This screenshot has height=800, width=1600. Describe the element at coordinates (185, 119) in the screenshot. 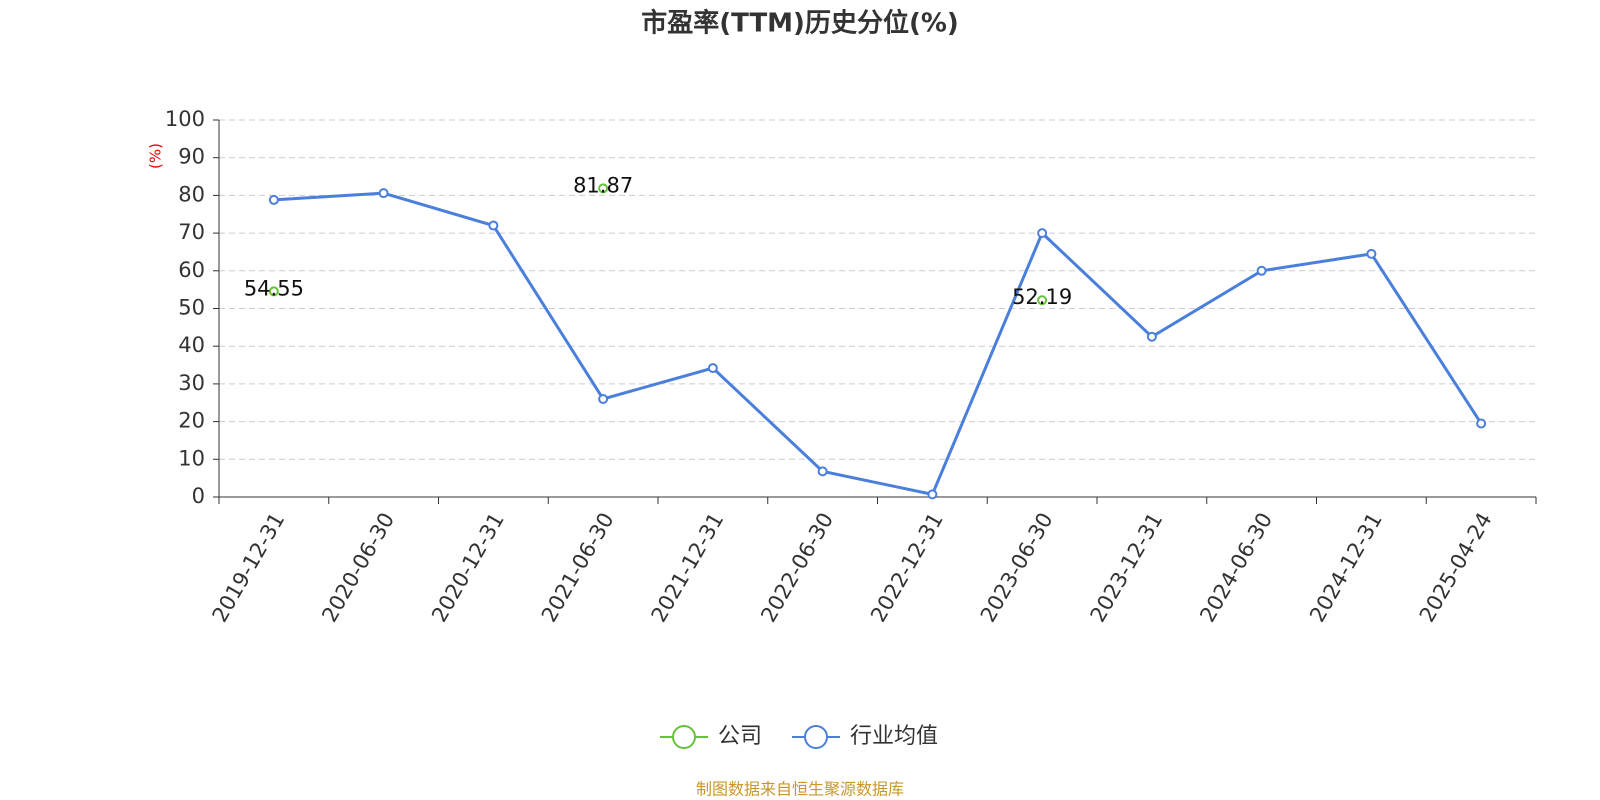

I see `y-tick-label: 100` at that location.